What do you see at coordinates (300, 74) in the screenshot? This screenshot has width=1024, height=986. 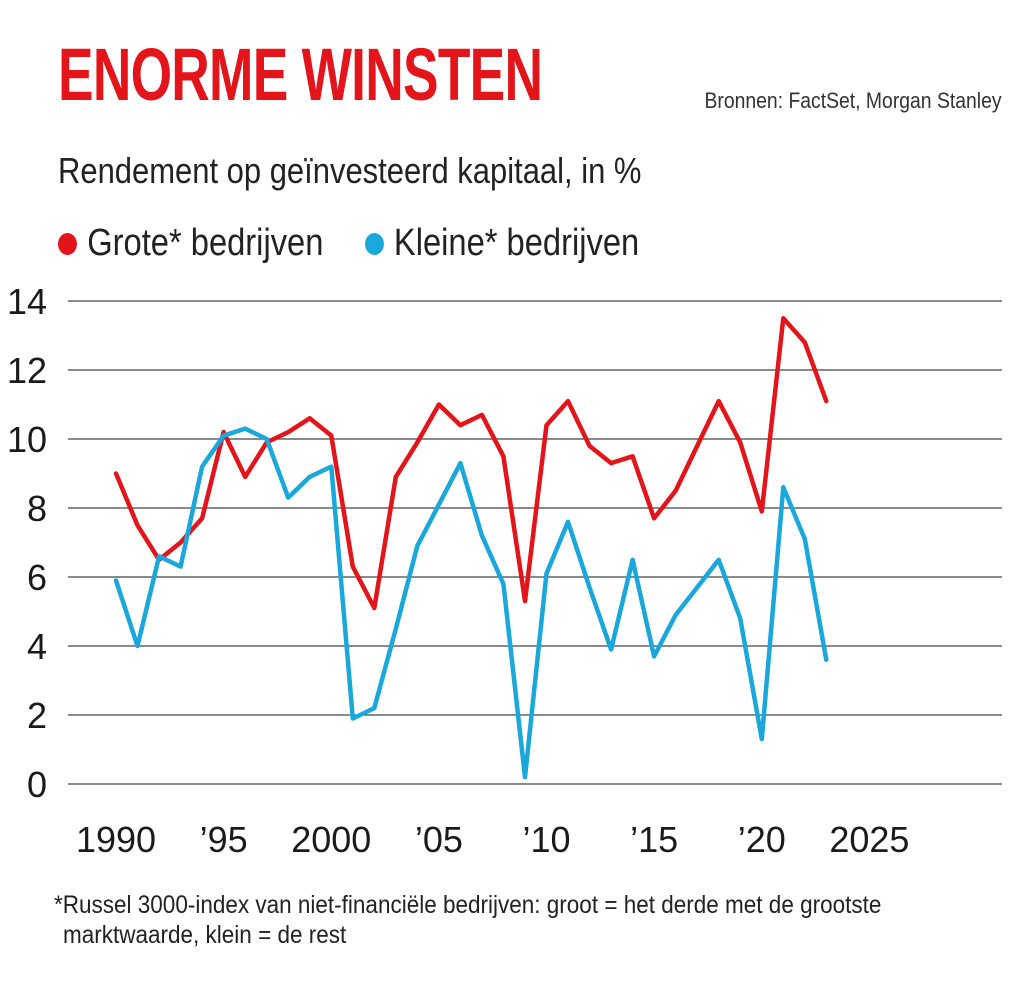 I see `chart-title: ENORME WINSTEN` at bounding box center [300, 74].